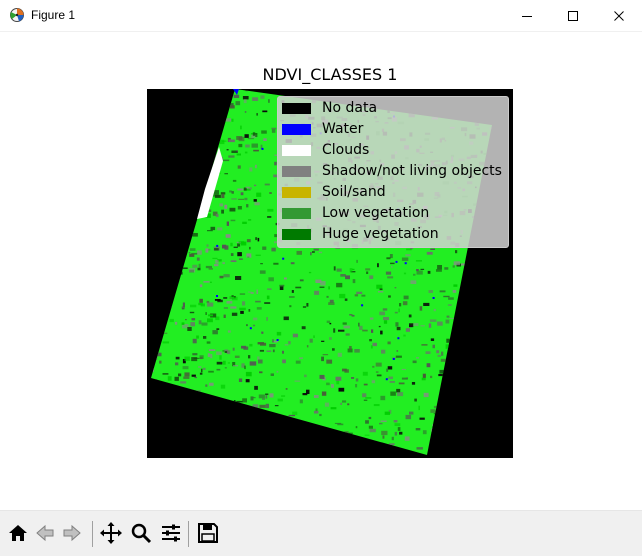  I want to click on minimize-icon, so click(527, 16).